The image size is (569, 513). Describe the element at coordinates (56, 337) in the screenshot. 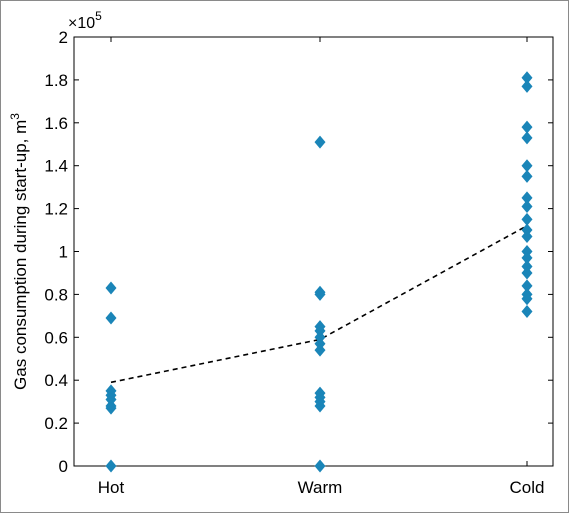

I see `y-tick-label: 0.6` at that location.